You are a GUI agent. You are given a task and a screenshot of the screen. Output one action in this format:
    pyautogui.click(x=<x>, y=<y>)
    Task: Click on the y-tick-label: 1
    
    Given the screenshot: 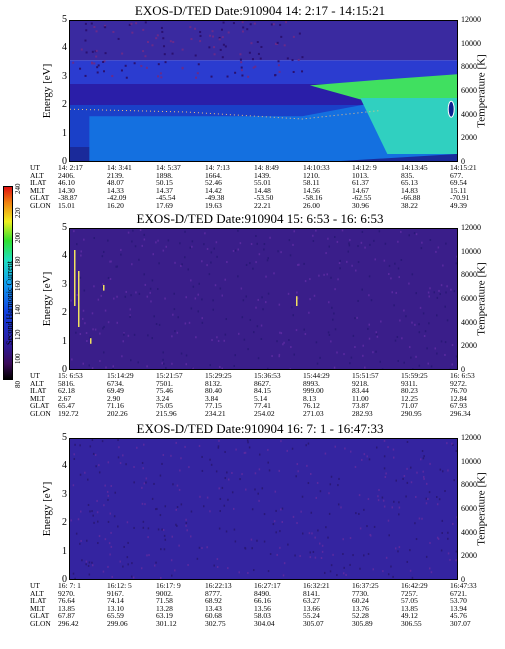 What is the action you would take?
    pyautogui.click(x=64, y=341)
    